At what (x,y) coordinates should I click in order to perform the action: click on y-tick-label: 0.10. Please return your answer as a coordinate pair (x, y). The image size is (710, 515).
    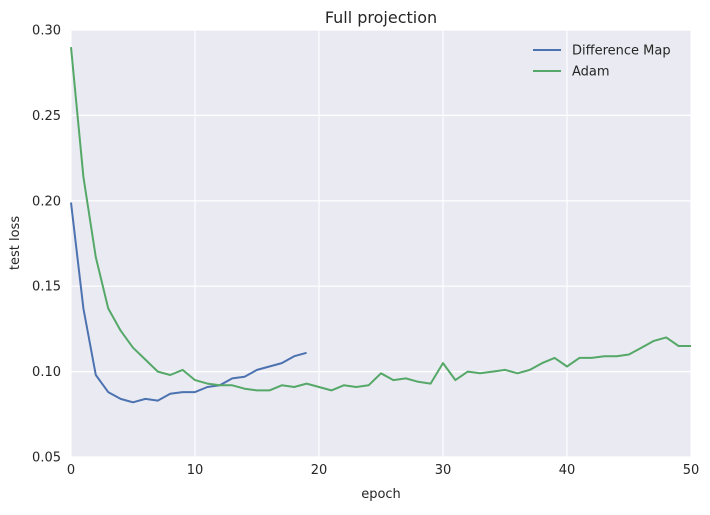
    Looking at the image, I should click on (46, 372).